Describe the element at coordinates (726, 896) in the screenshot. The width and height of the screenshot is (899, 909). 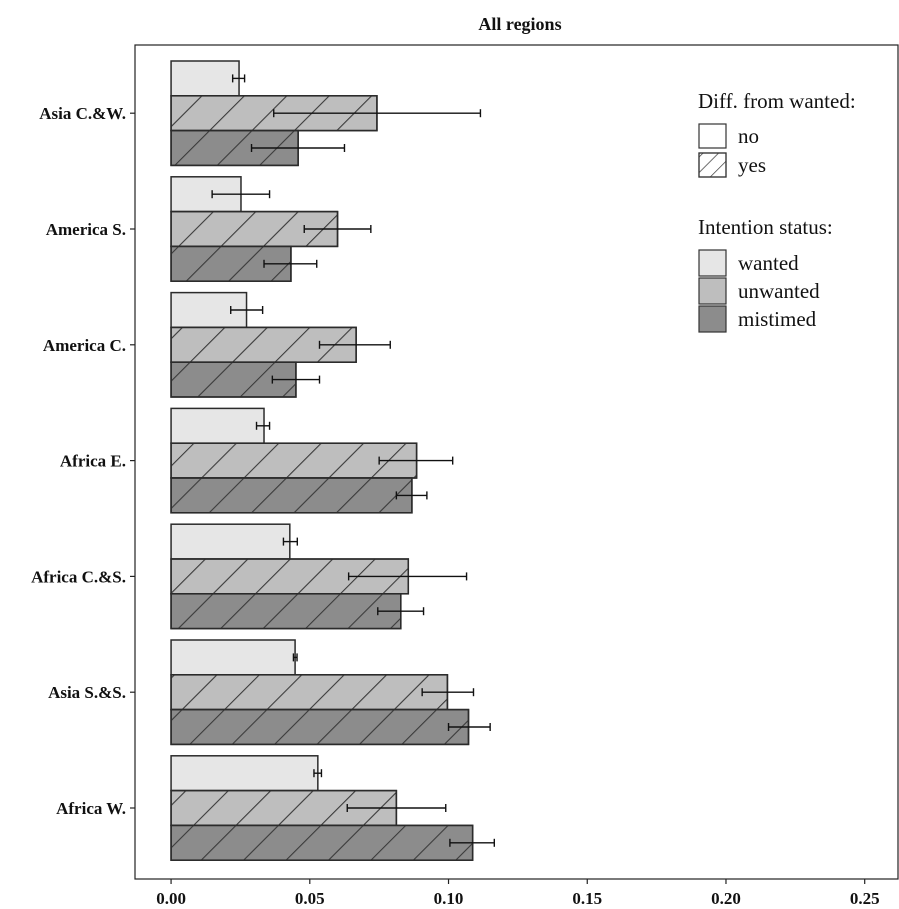
I see `x-tick-label-4: 0.20` at that location.